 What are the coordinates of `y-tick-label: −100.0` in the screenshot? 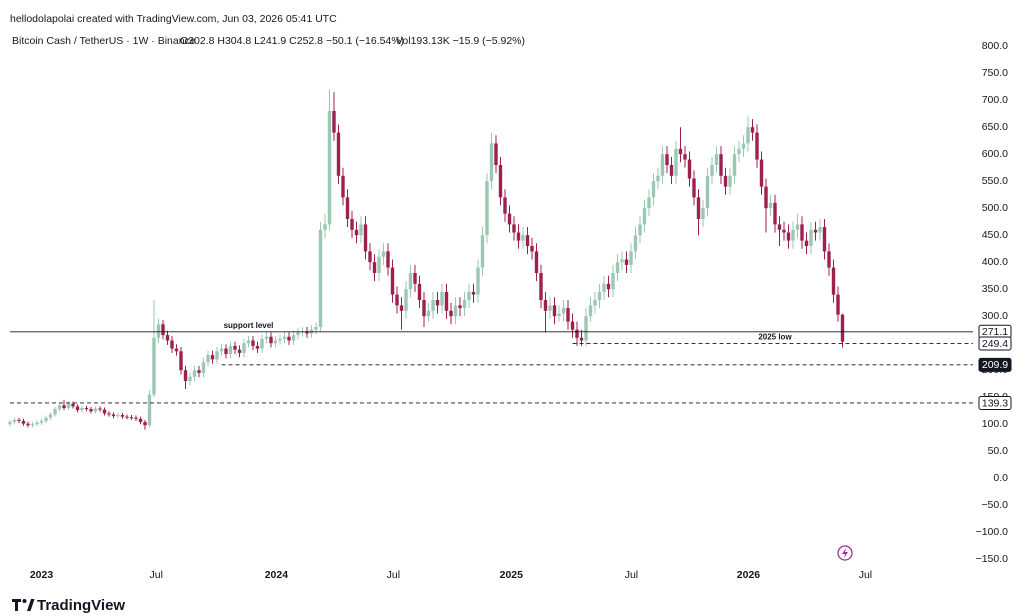 It's located at (992, 532).